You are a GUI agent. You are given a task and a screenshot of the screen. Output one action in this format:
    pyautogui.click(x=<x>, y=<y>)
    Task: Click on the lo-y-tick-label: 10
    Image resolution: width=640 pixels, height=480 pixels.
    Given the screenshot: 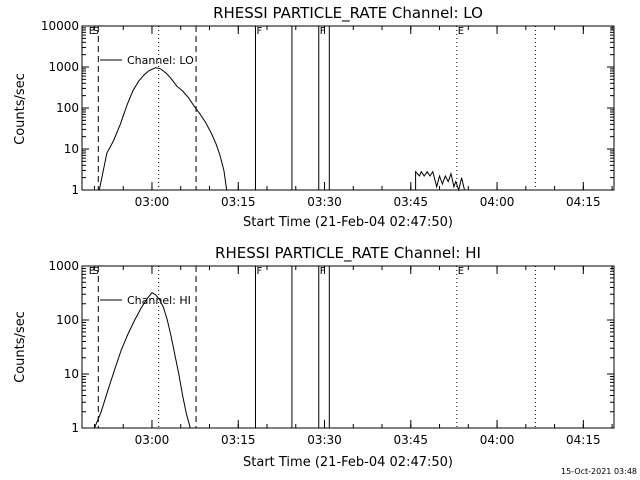 What is the action you would take?
    pyautogui.click(x=71, y=149)
    